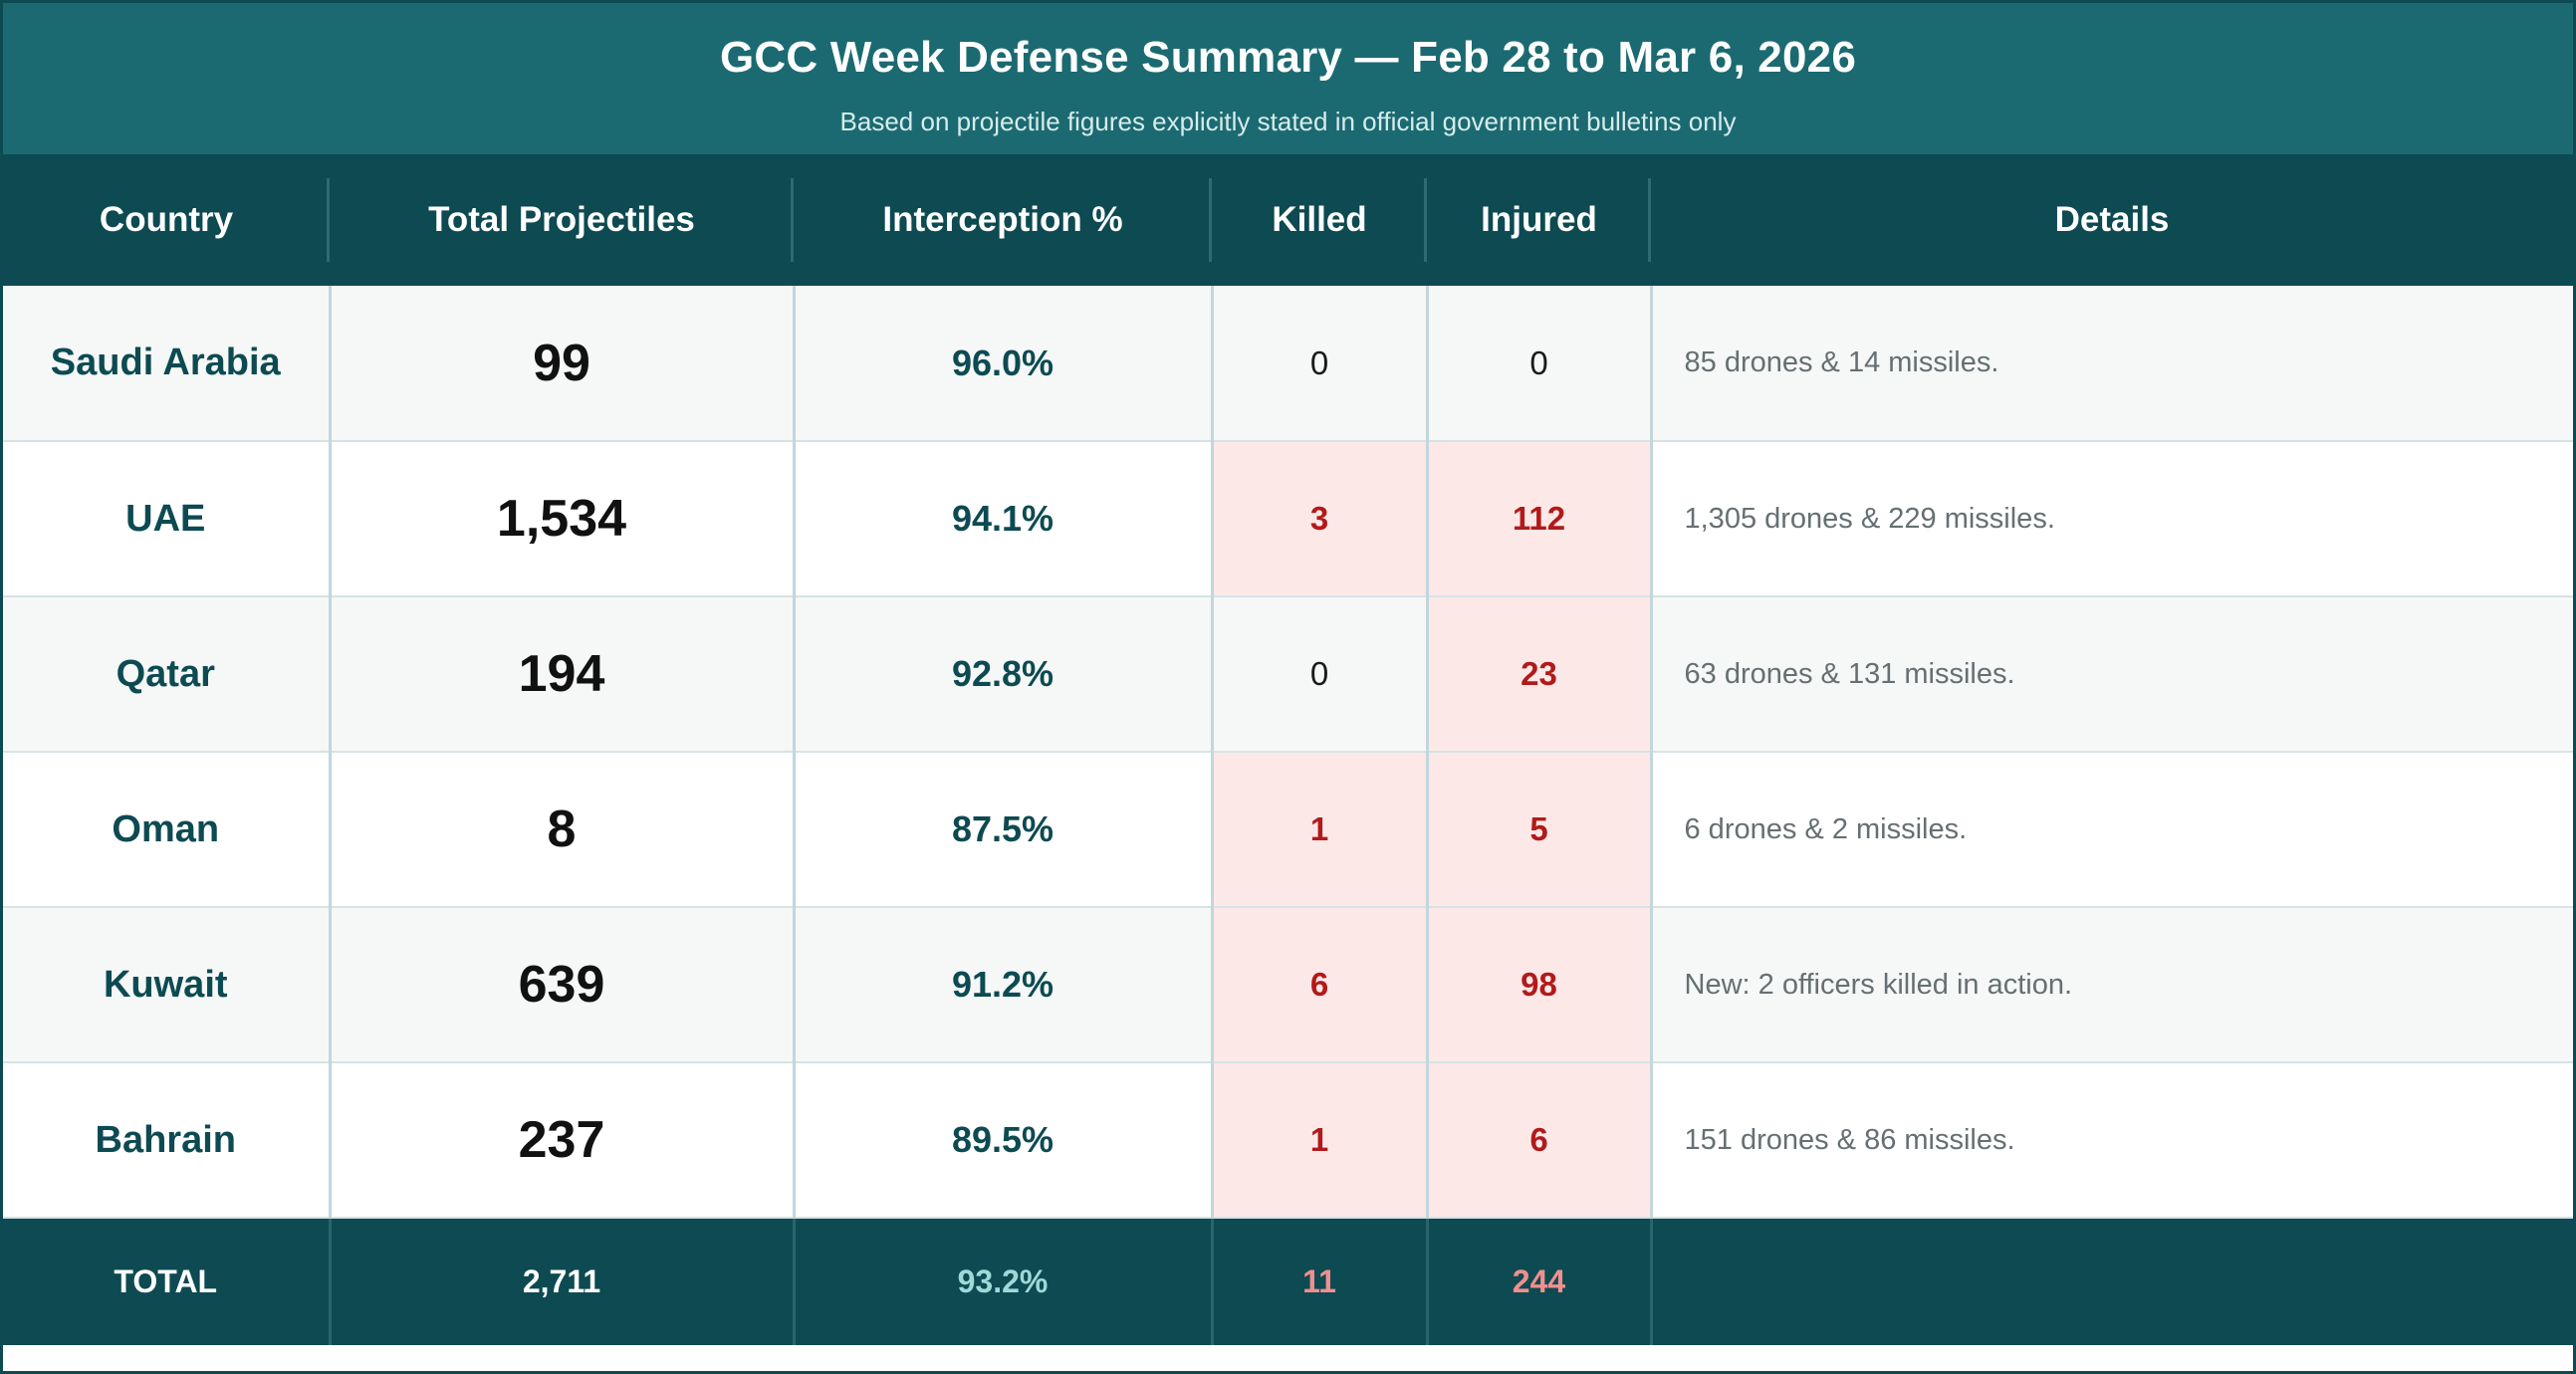 The height and width of the screenshot is (1374, 2576). What do you see at coordinates (2112, 219) in the screenshot?
I see `column-header-details: Details` at bounding box center [2112, 219].